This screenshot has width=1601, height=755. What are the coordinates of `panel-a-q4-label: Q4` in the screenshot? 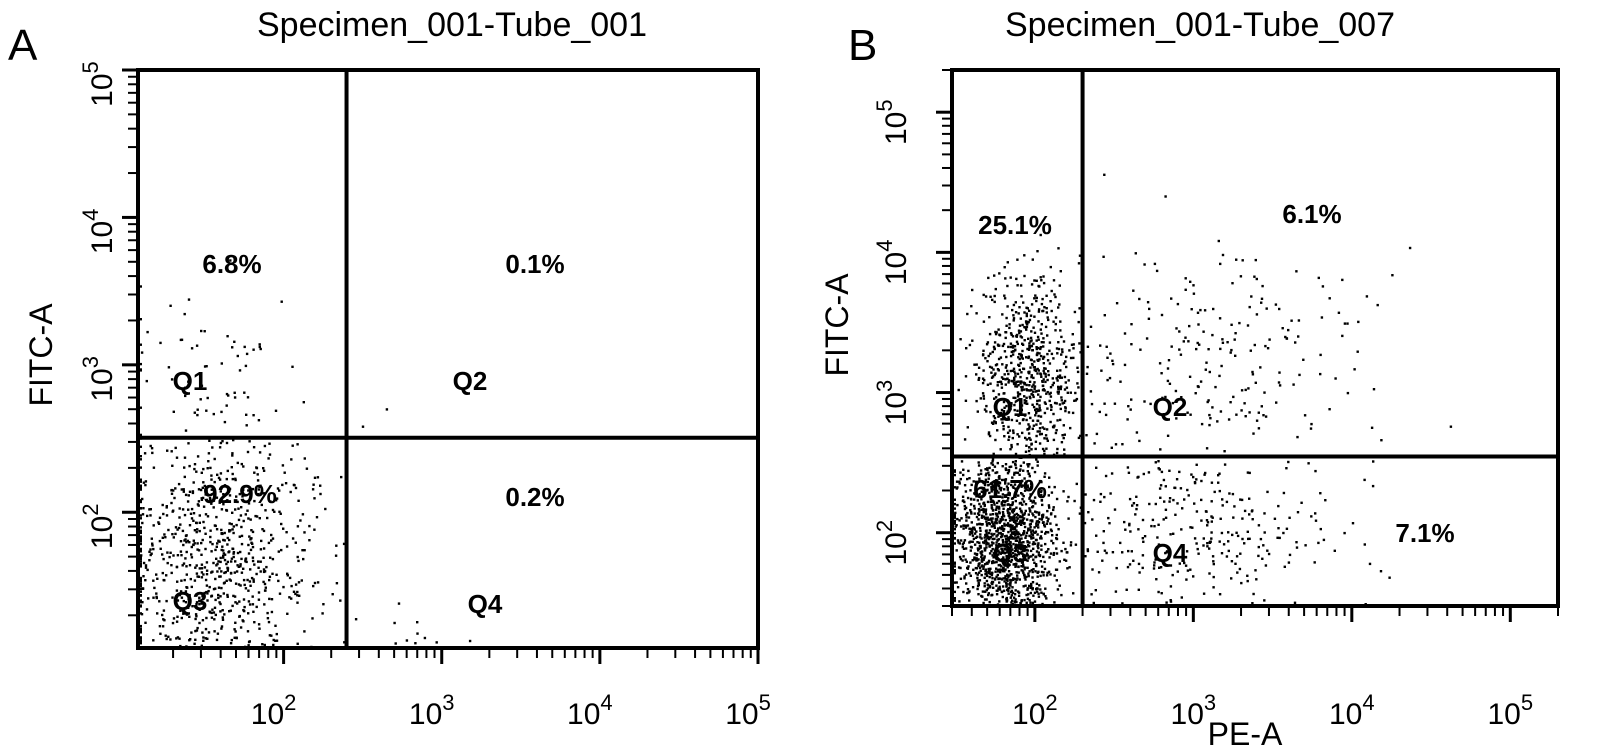 It's located at (485, 604).